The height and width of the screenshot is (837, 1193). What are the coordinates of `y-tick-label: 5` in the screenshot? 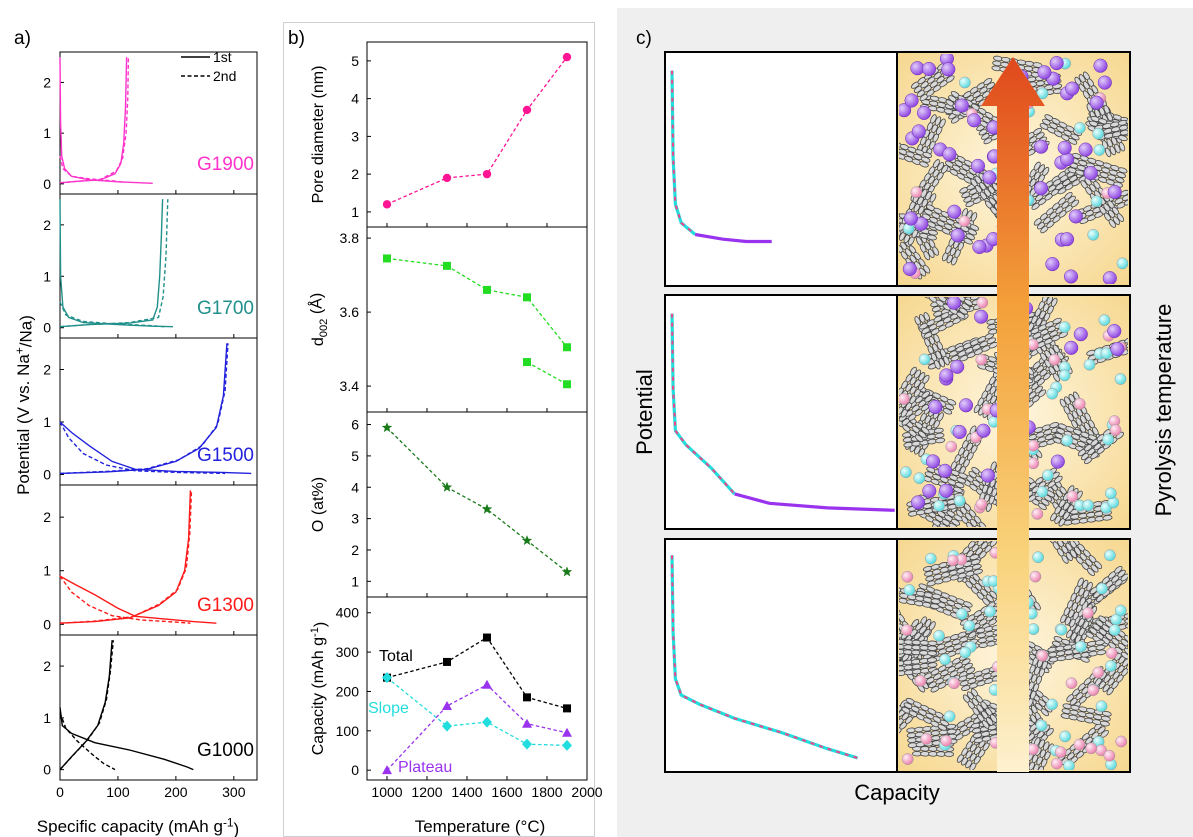 It's located at (355, 456).